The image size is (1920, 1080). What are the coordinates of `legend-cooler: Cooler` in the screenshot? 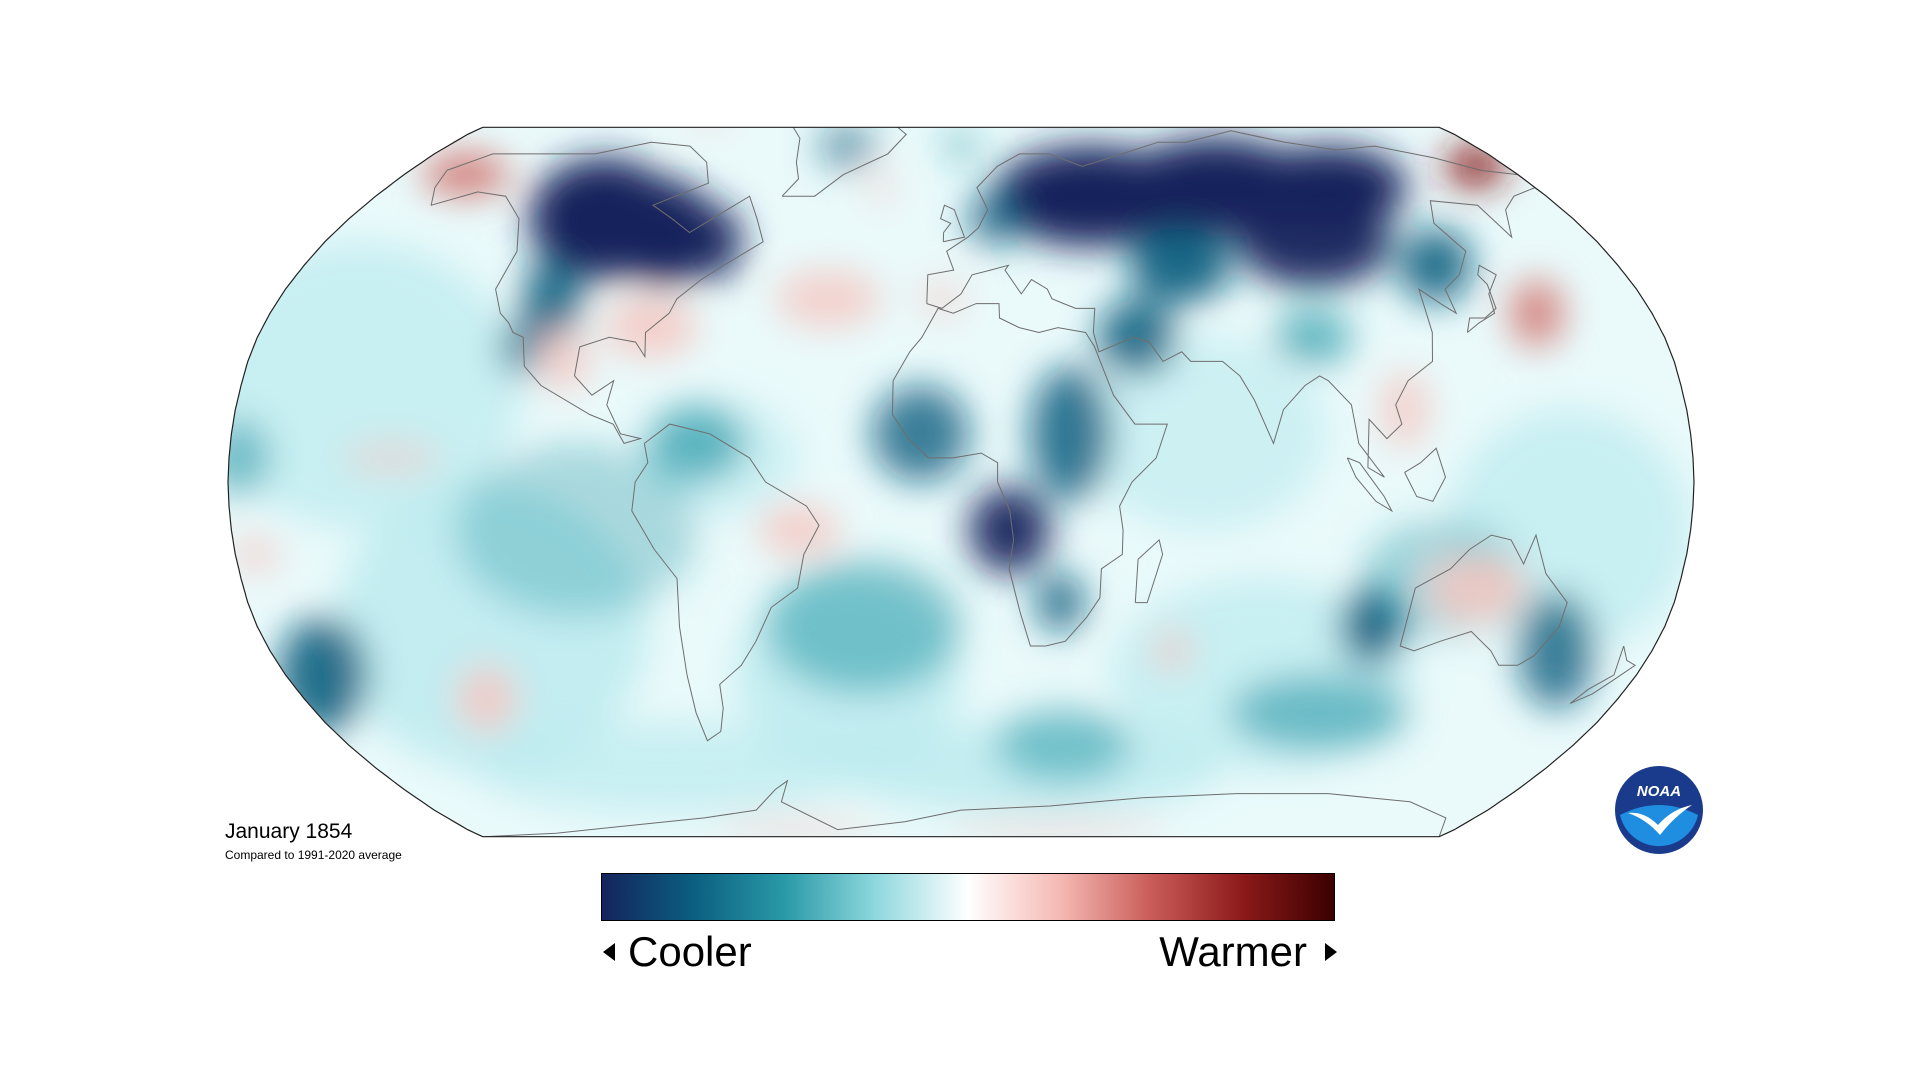 It's located at (677, 952).